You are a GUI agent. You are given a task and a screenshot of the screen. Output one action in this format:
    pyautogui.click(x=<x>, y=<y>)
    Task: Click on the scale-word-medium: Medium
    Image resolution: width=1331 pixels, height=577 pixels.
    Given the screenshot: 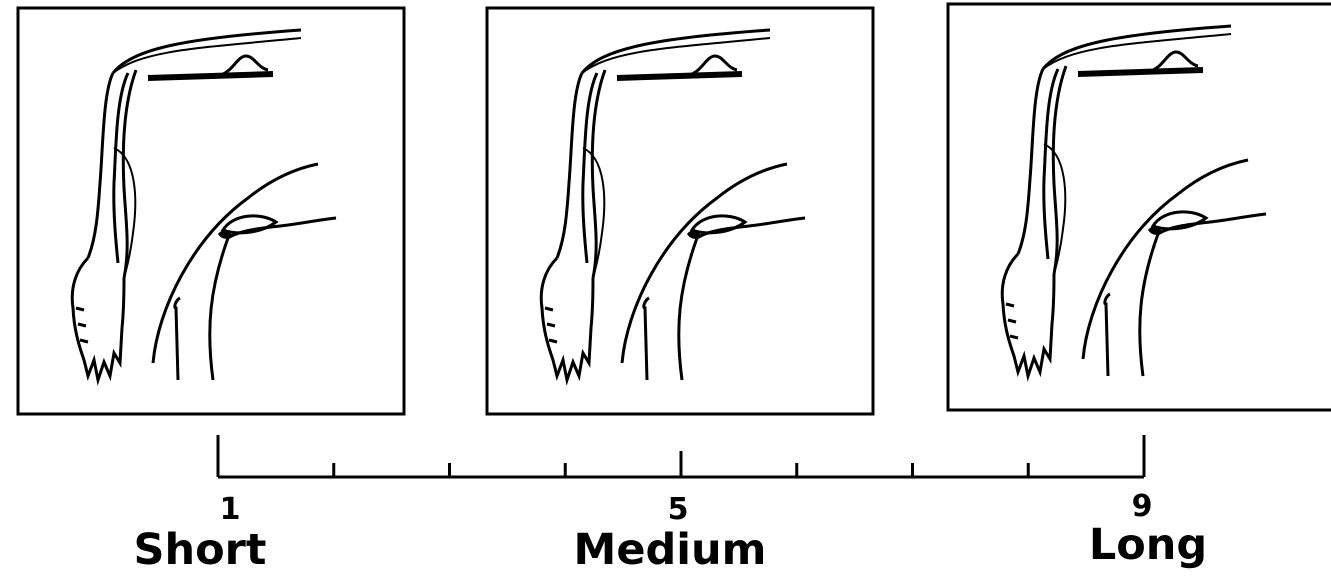 What is the action you would take?
    pyautogui.click(x=670, y=550)
    